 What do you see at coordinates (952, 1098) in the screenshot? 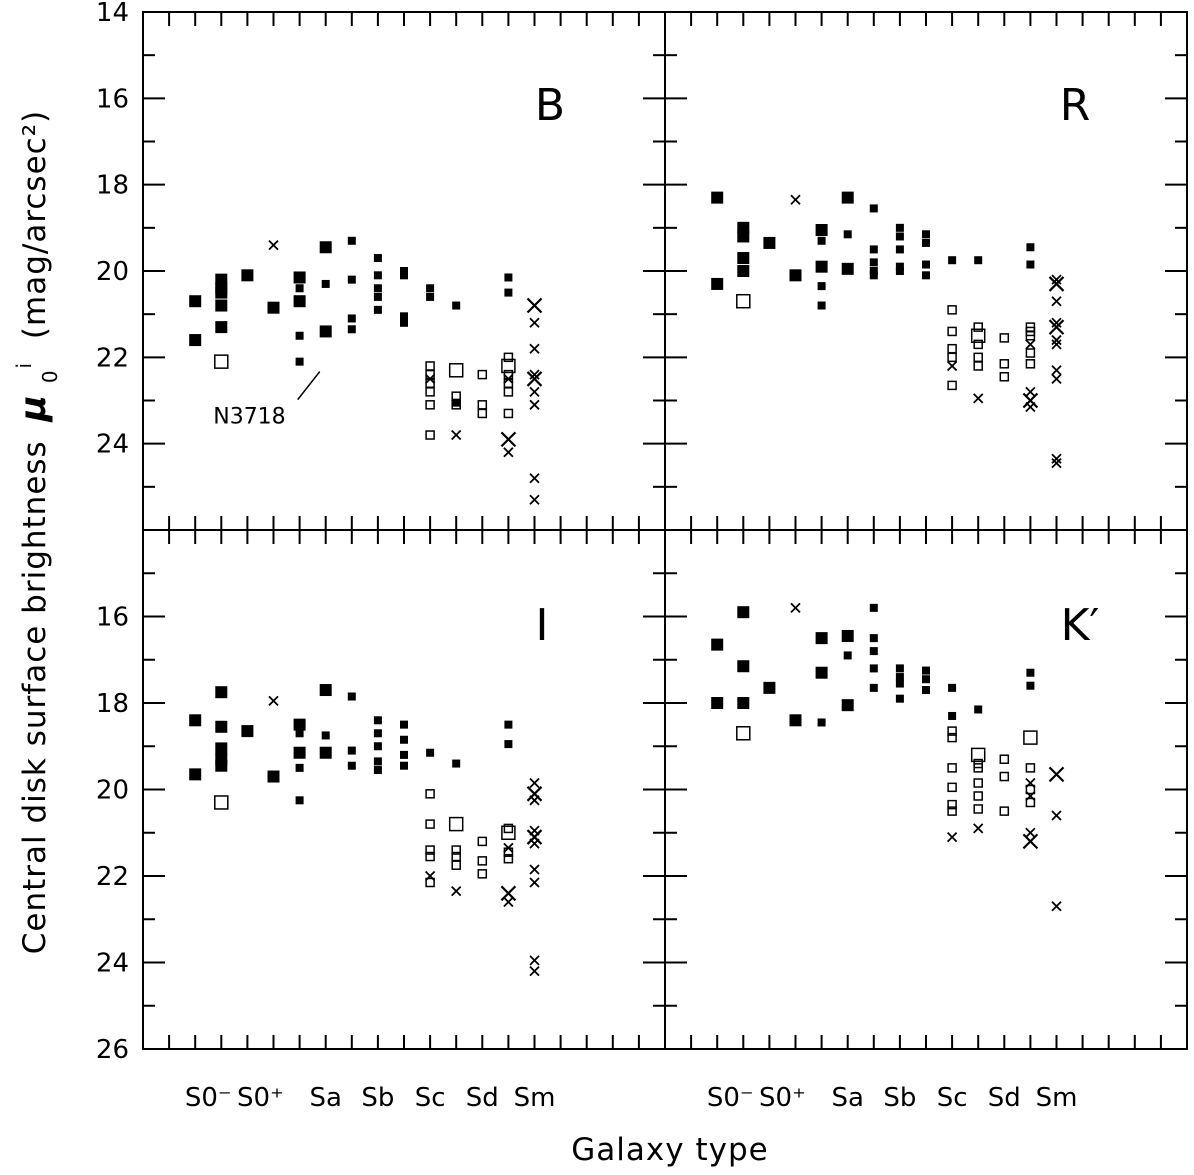
I see `x-category-label: Sc` at bounding box center [952, 1098].